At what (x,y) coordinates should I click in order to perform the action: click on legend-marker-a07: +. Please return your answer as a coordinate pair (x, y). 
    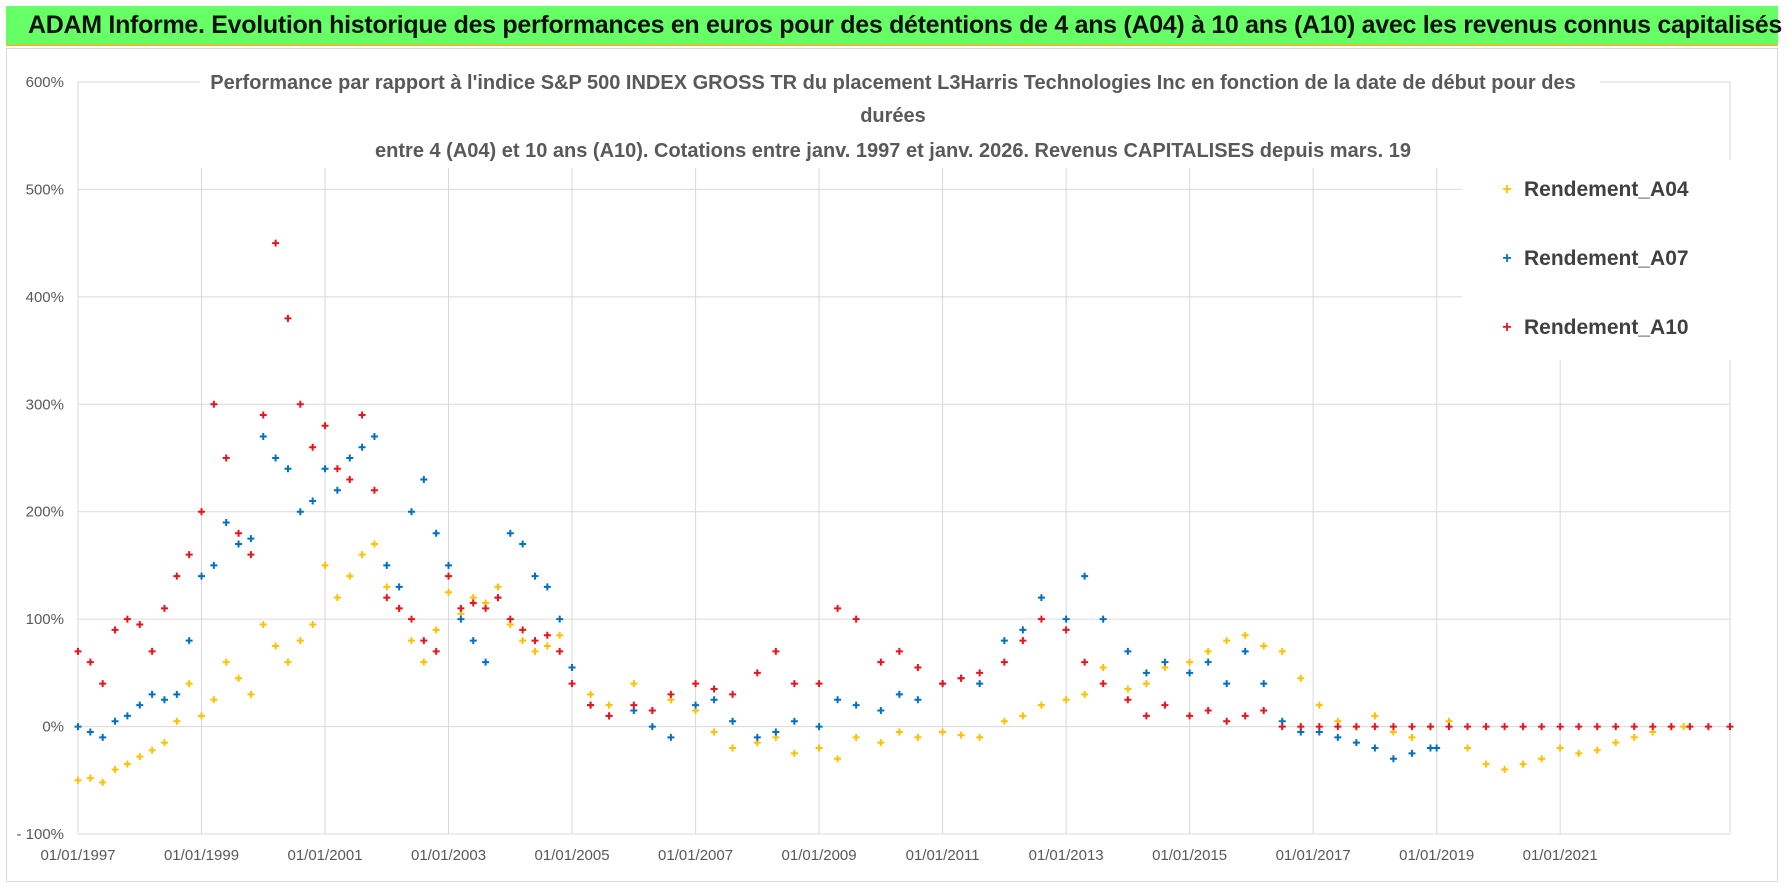
    Looking at the image, I should click on (1506, 258).